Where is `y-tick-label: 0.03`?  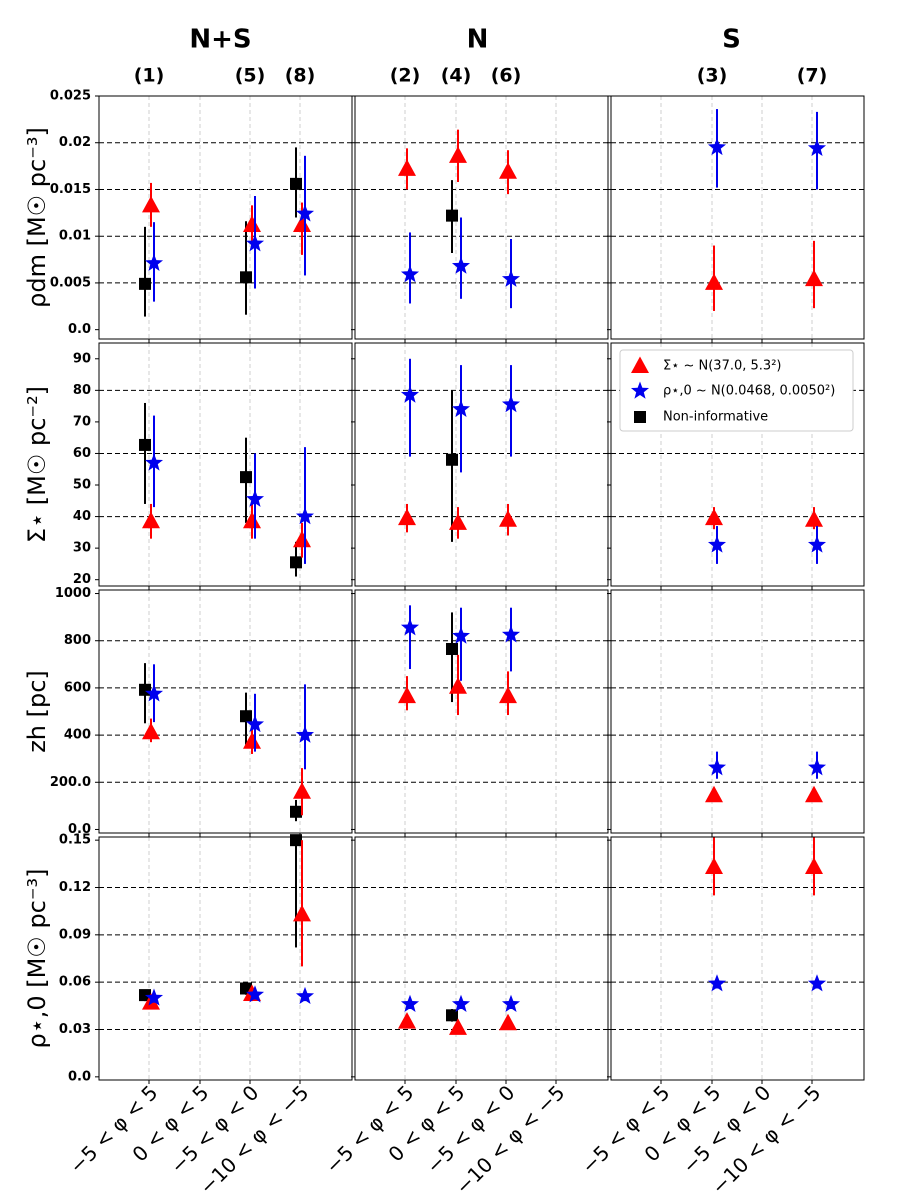
y-tick-label: 0.03 is located at coordinates (75, 1029).